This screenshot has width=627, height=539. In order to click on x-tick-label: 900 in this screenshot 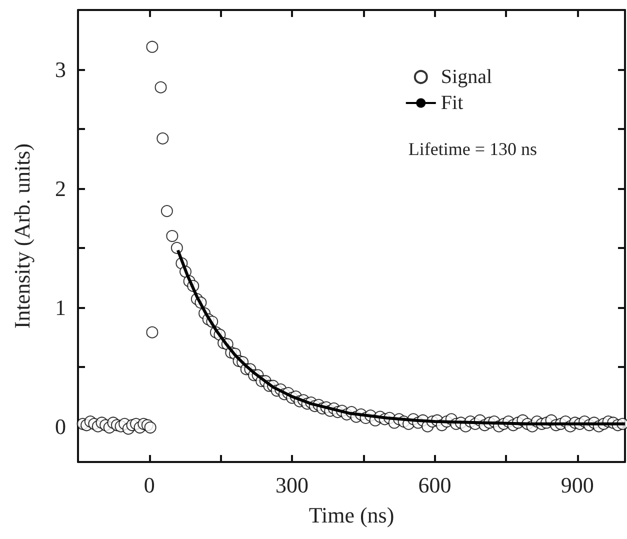, I will do `click(577, 485)`.